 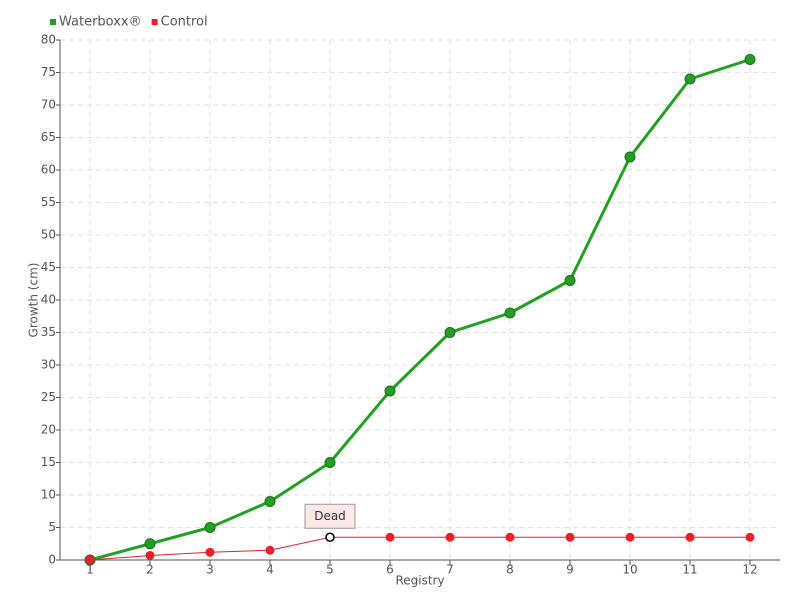 What do you see at coordinates (48, 105) in the screenshot?
I see `y-tick-label: 70` at bounding box center [48, 105].